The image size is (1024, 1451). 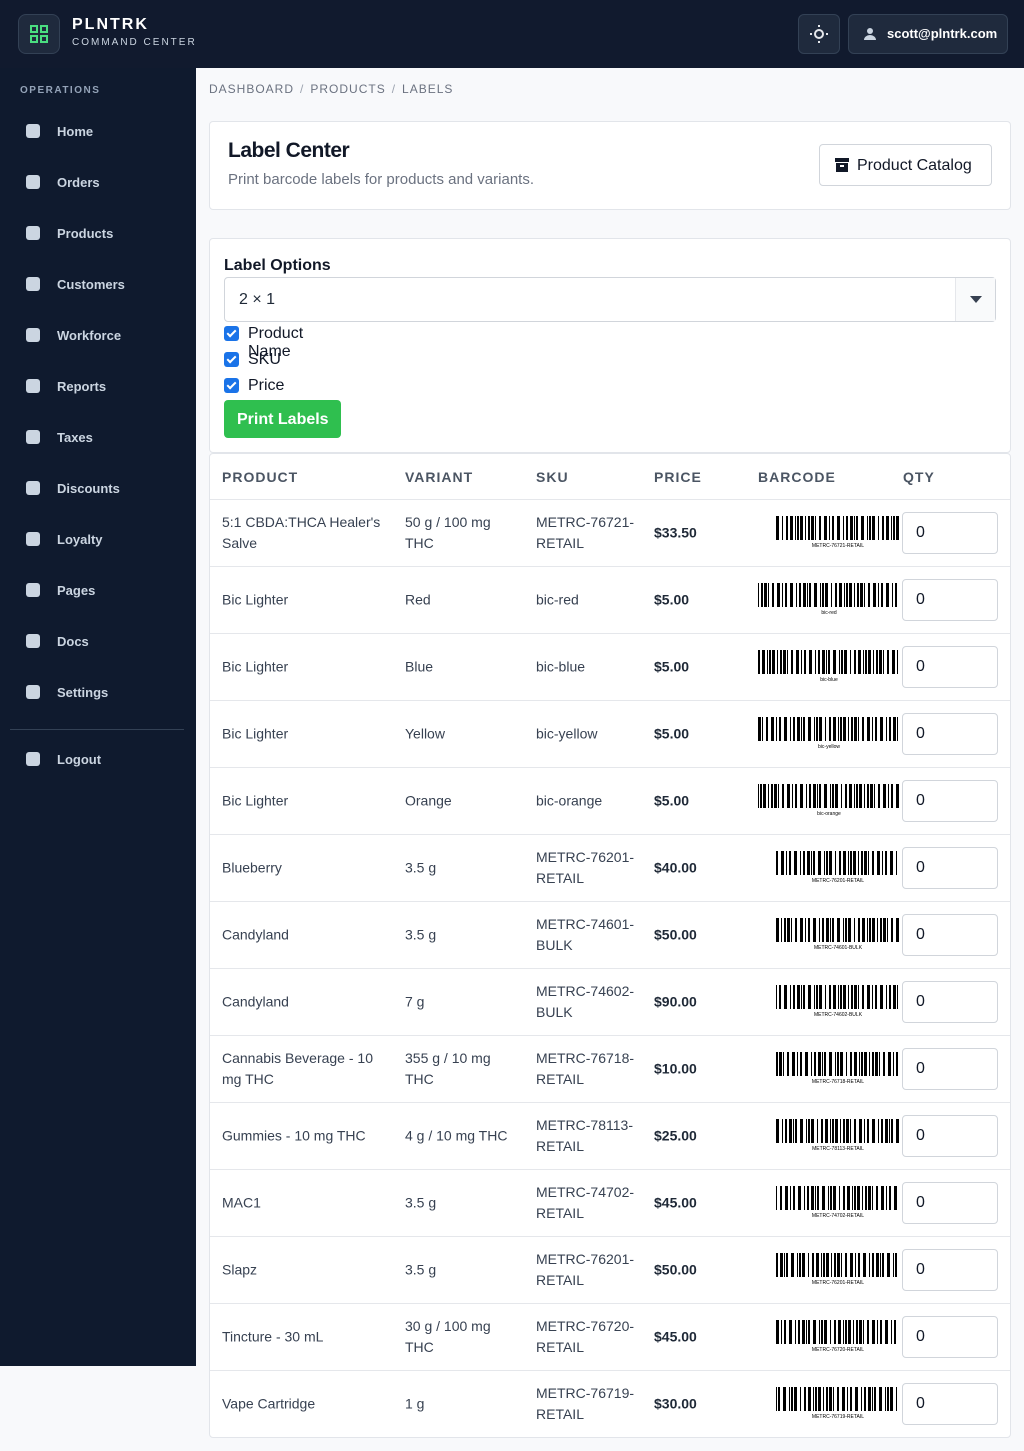 What do you see at coordinates (294, 1135) in the screenshot?
I see `cell-product: Gummies - 10 mg THC` at bounding box center [294, 1135].